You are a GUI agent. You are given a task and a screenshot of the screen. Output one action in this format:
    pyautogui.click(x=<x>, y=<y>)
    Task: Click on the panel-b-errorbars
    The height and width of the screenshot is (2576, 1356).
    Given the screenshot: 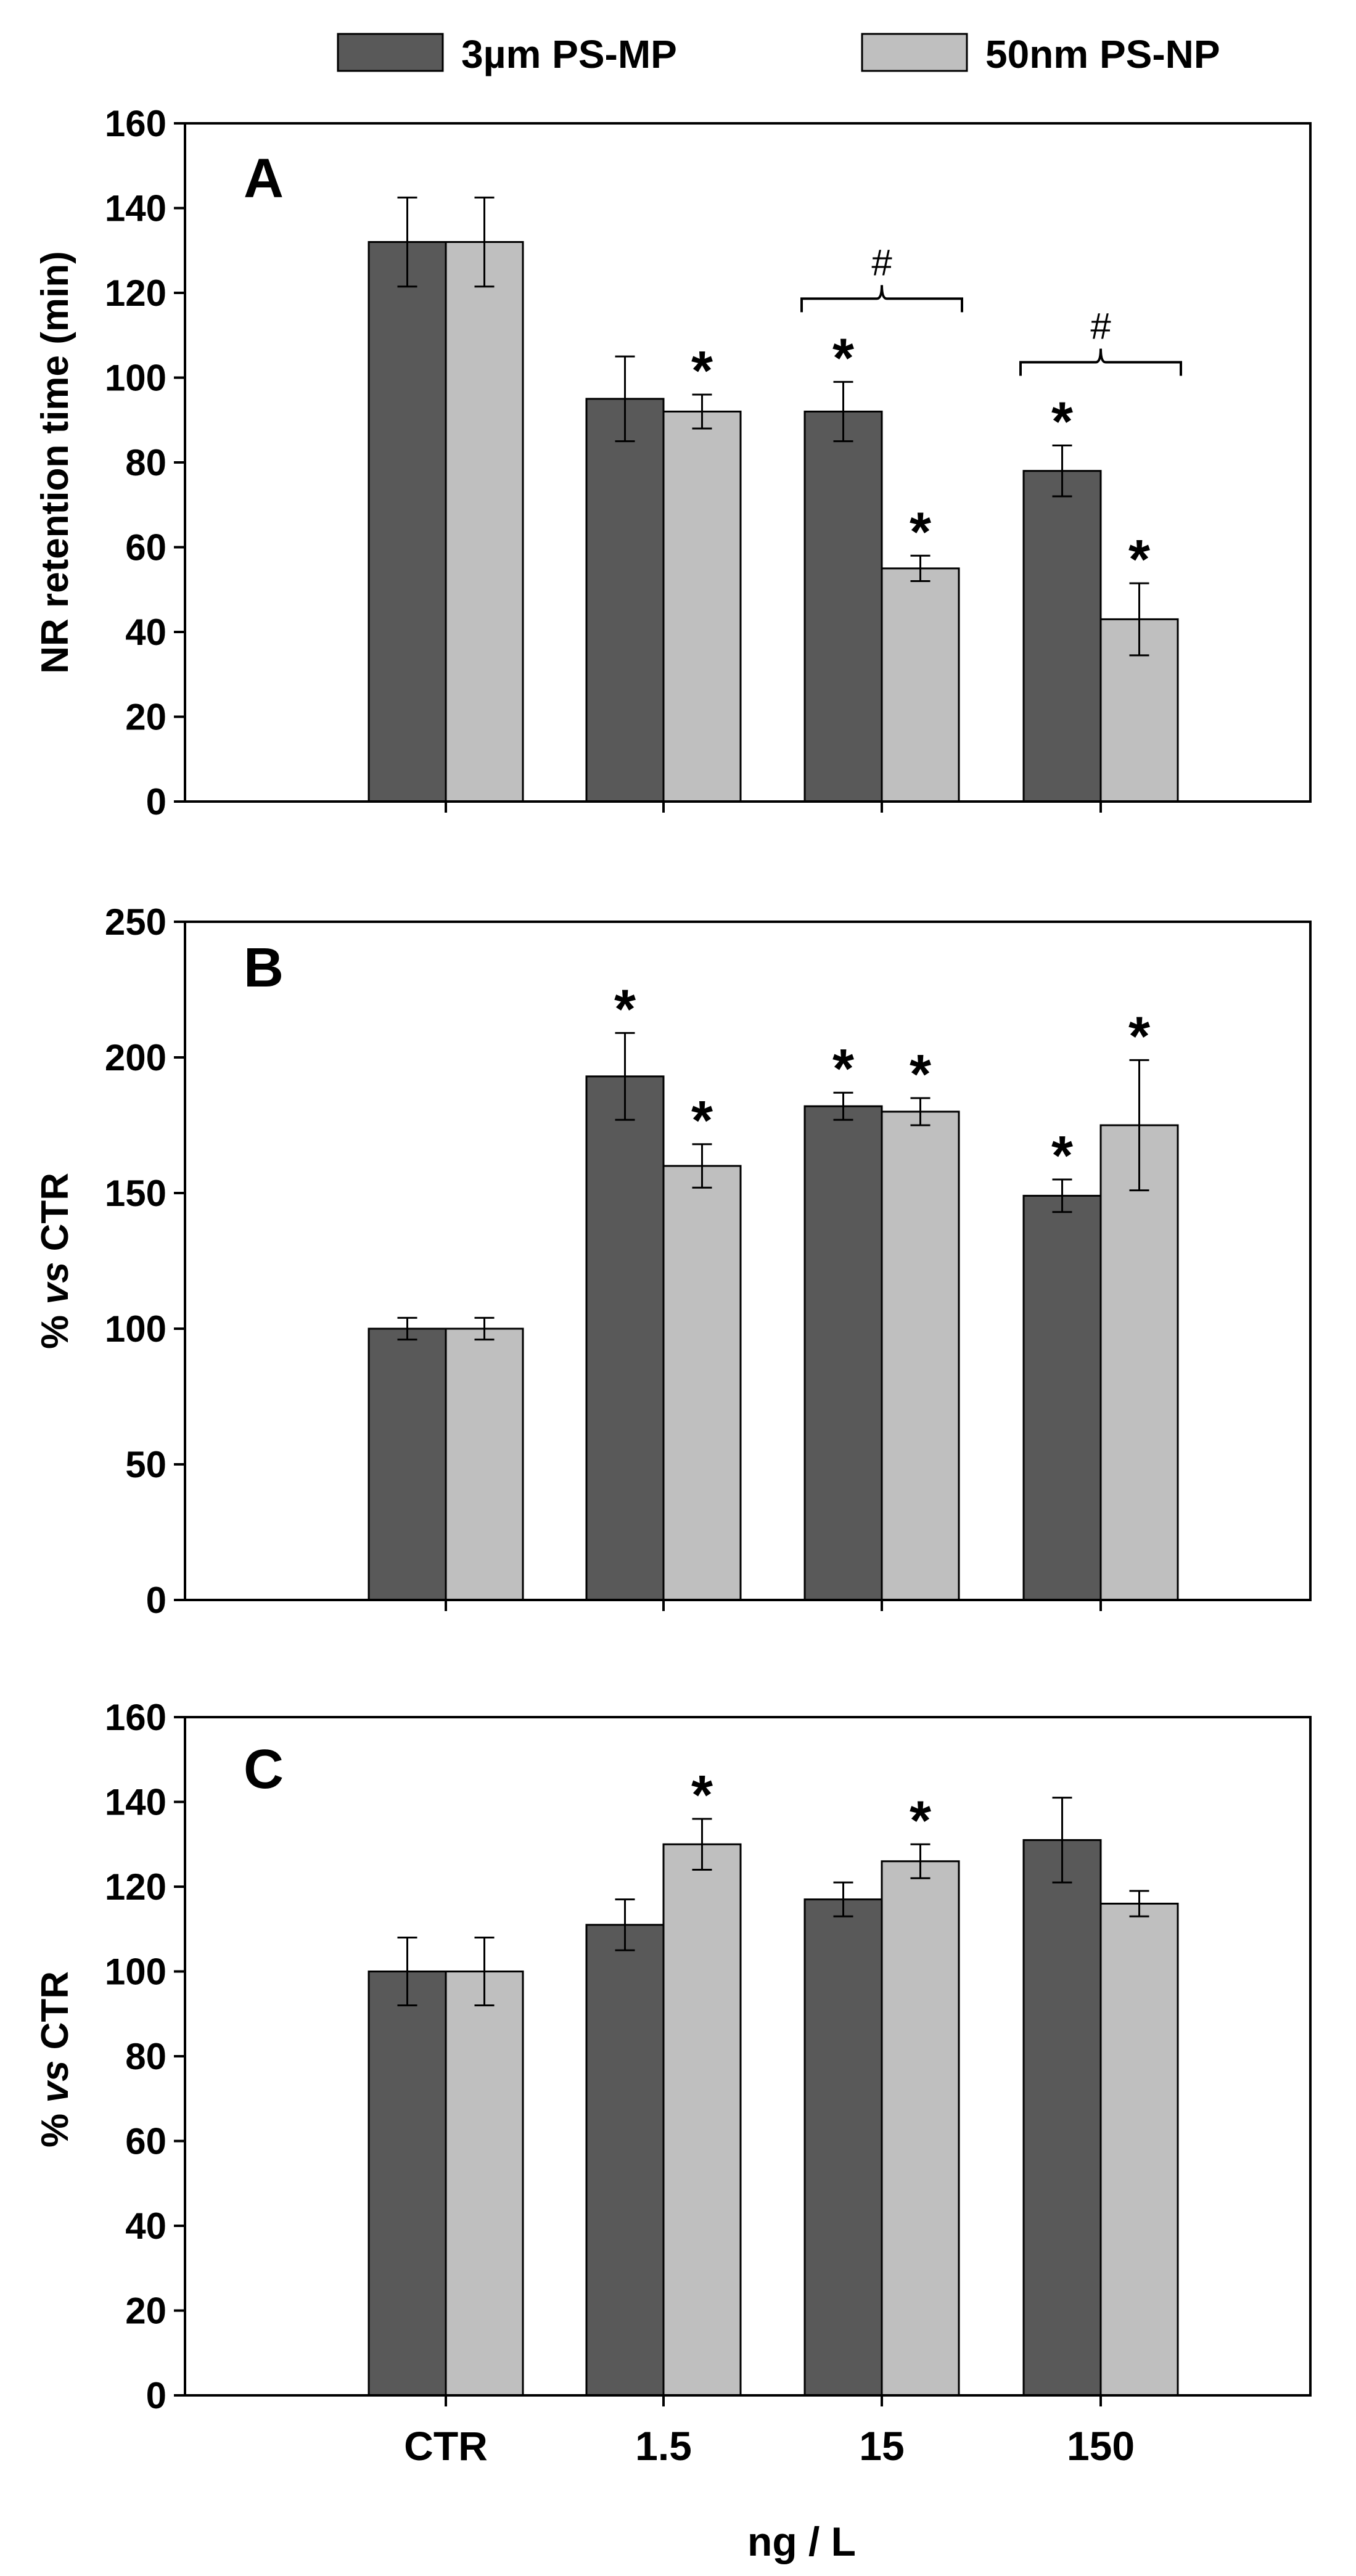 What is the action you would take?
    pyautogui.click(x=773, y=1187)
    